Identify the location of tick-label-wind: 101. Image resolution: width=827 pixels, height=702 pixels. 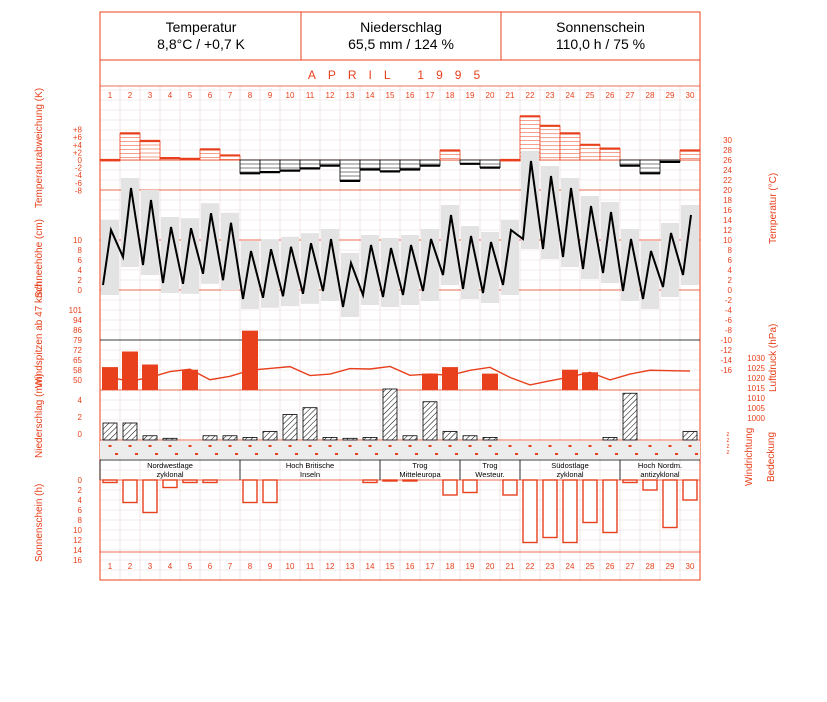
(76, 310).